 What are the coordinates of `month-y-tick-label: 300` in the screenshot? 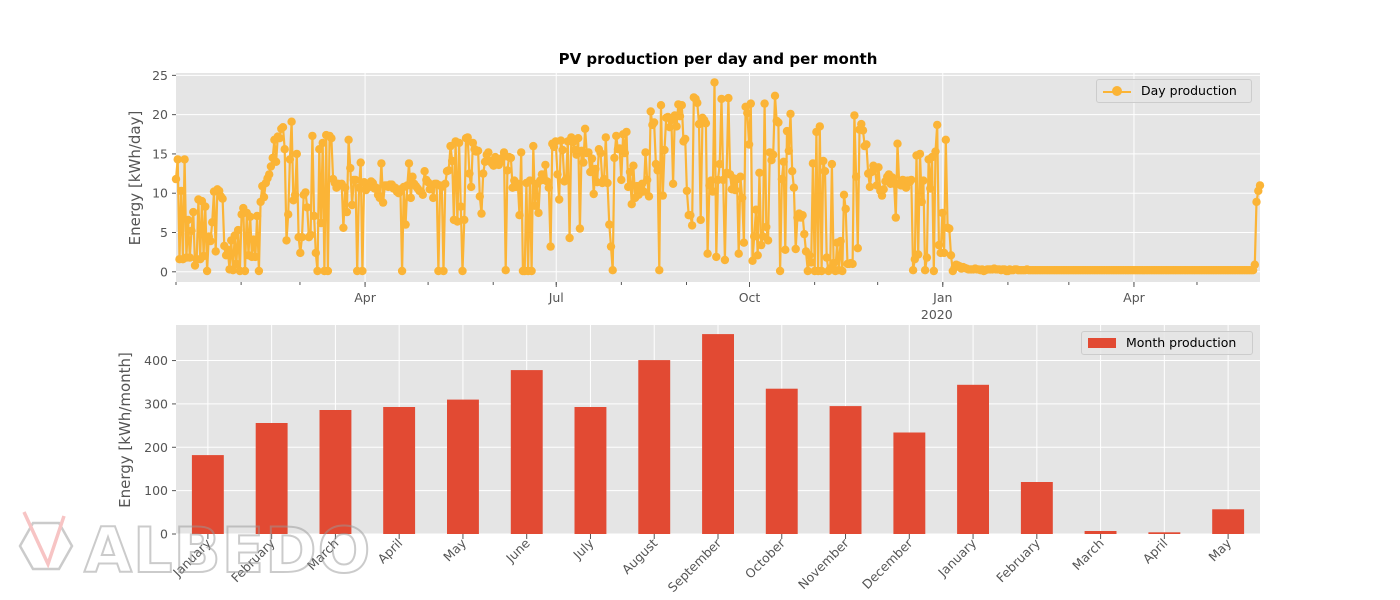 It's located at (156, 403).